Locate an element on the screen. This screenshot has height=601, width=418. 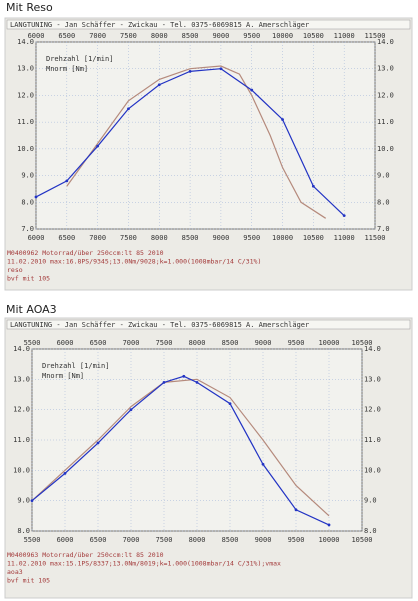
section-heading: Mit Reso is located at coordinates (29, 7).